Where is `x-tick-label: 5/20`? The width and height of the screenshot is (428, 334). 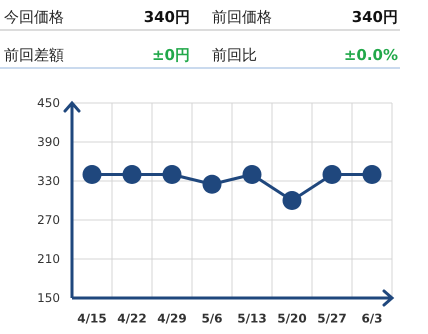 x-tick-label: 5/20 is located at coordinates (292, 319).